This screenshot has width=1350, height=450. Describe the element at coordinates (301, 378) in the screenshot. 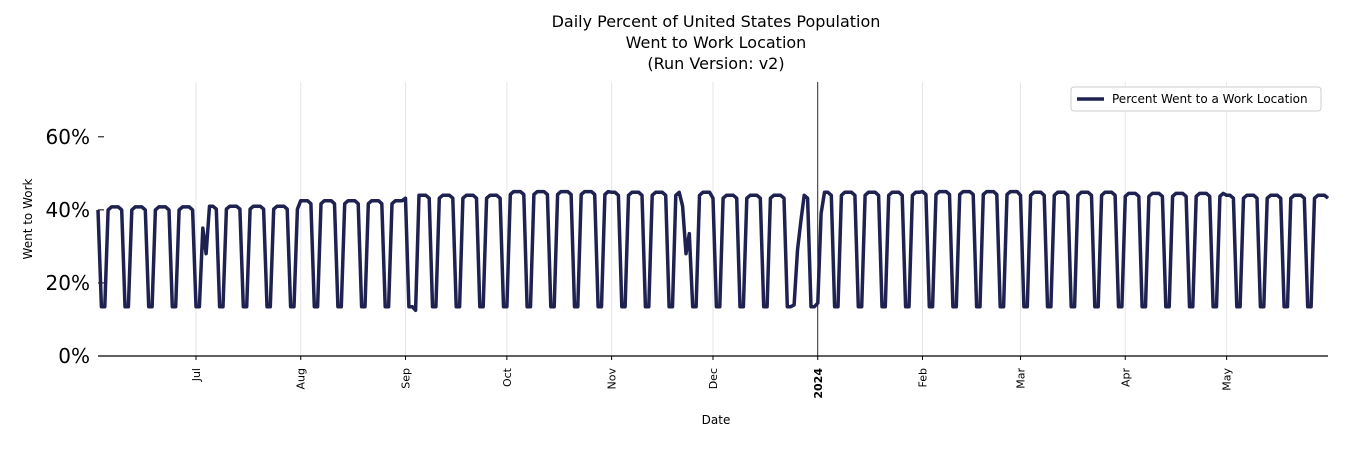

I see `x-tick-label: Aug` at that location.